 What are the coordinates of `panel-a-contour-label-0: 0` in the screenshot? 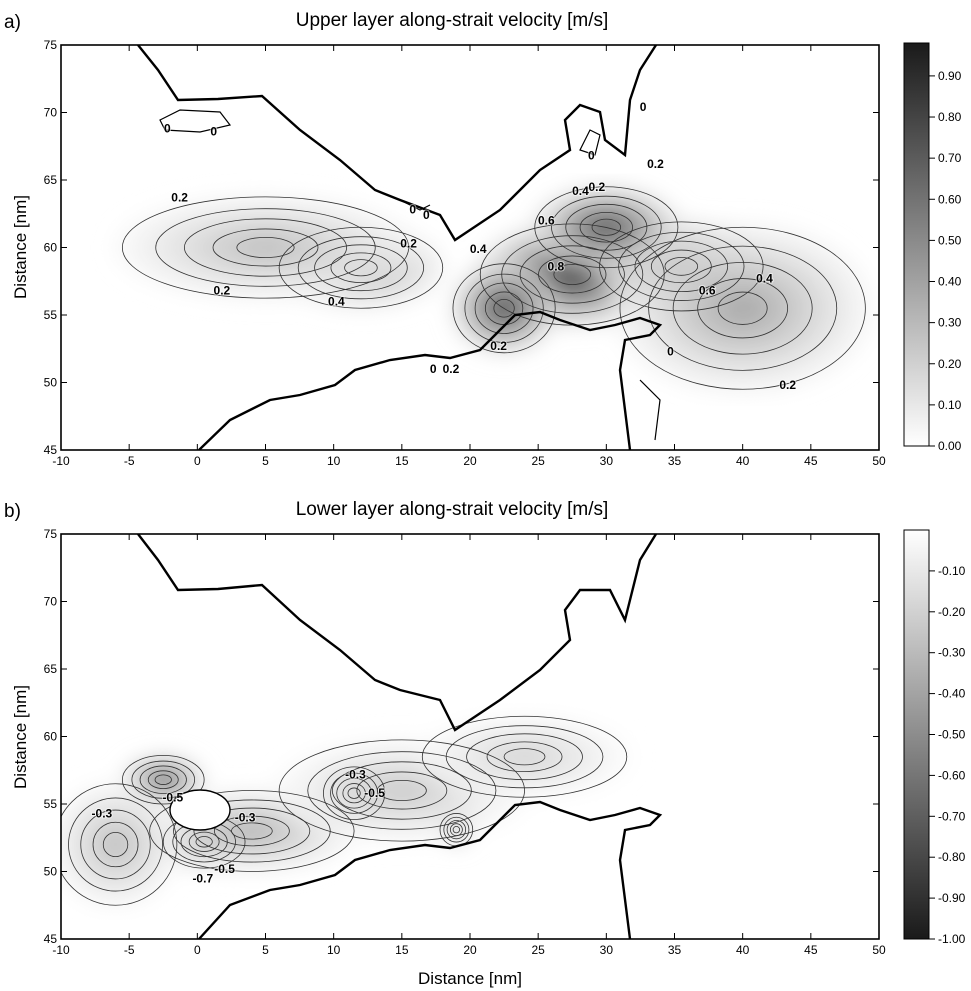 It's located at (167, 129).